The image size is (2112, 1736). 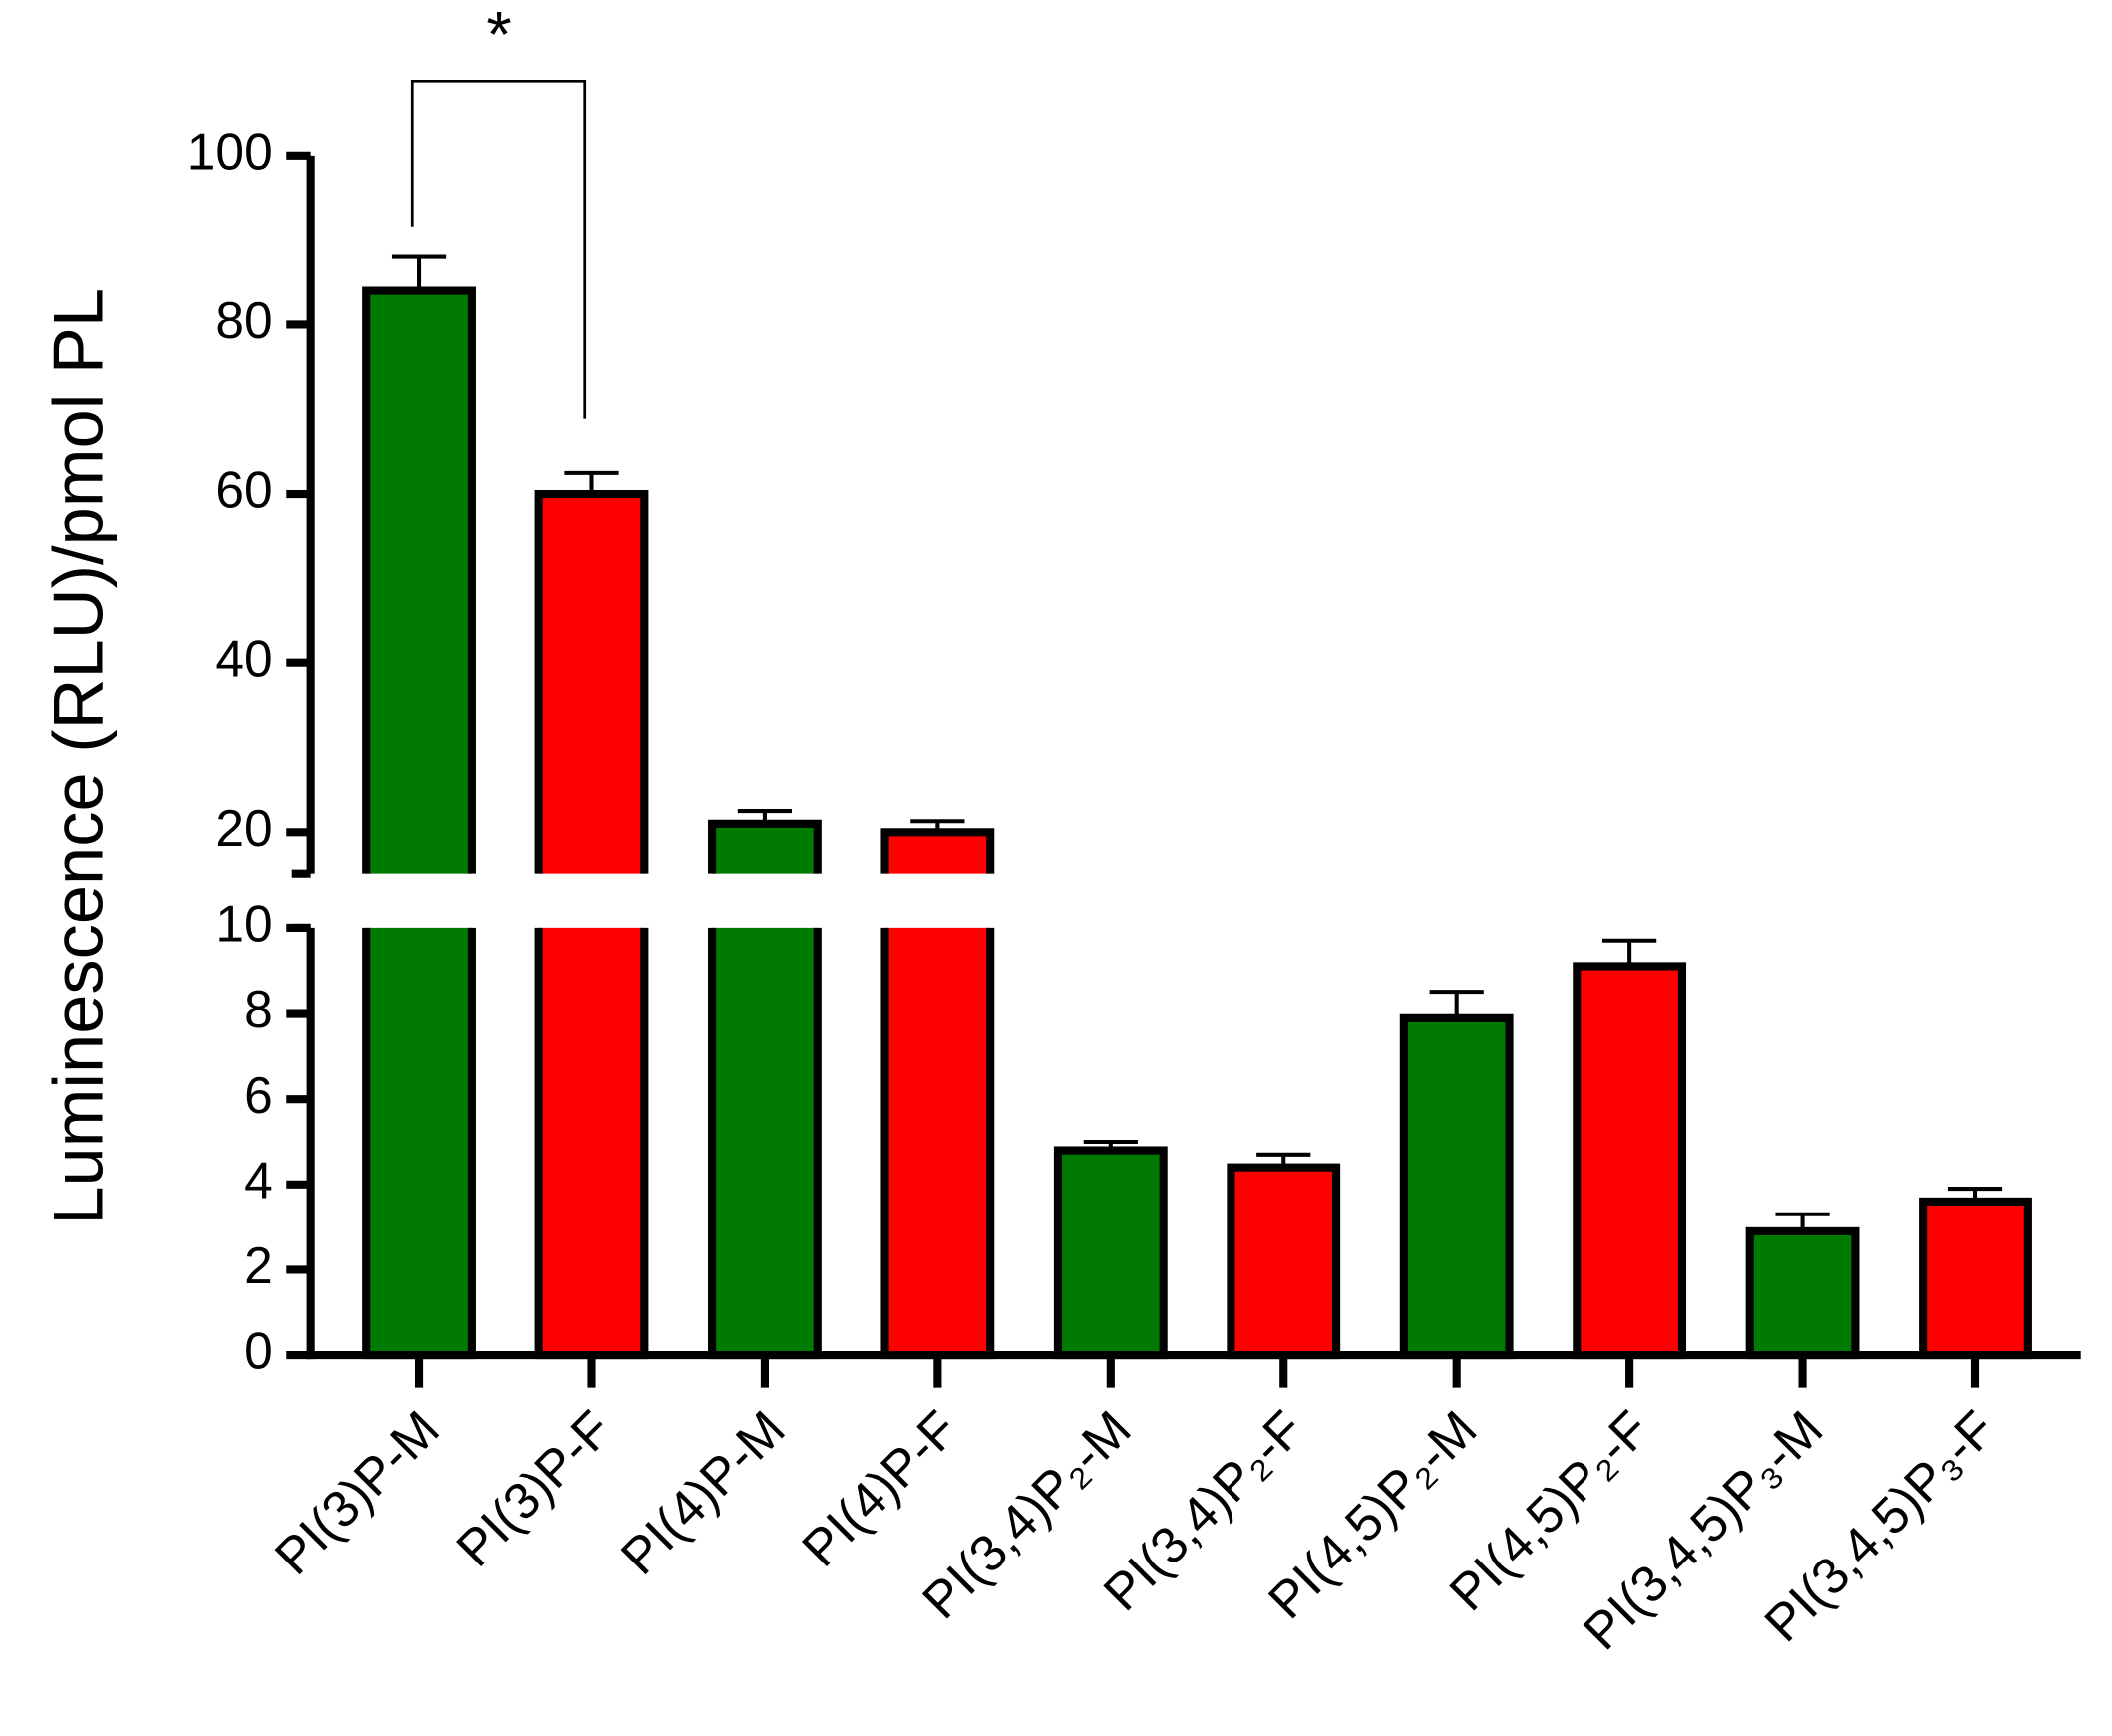 I want to click on x-tick-label: PI(3)P-M, so click(x=356, y=1492).